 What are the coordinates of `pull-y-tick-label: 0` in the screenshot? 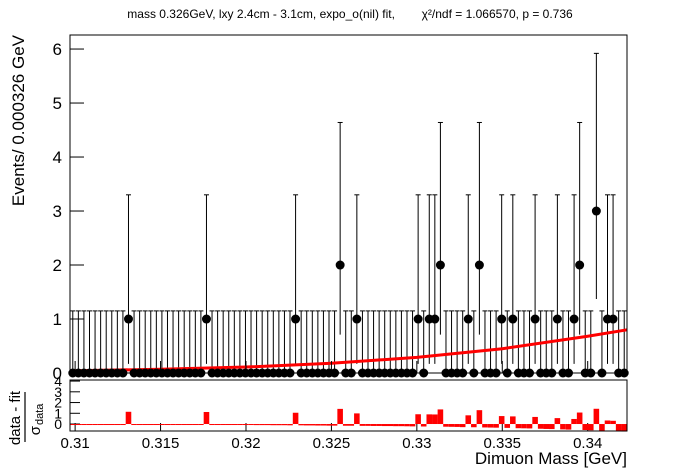 It's located at (58, 424).